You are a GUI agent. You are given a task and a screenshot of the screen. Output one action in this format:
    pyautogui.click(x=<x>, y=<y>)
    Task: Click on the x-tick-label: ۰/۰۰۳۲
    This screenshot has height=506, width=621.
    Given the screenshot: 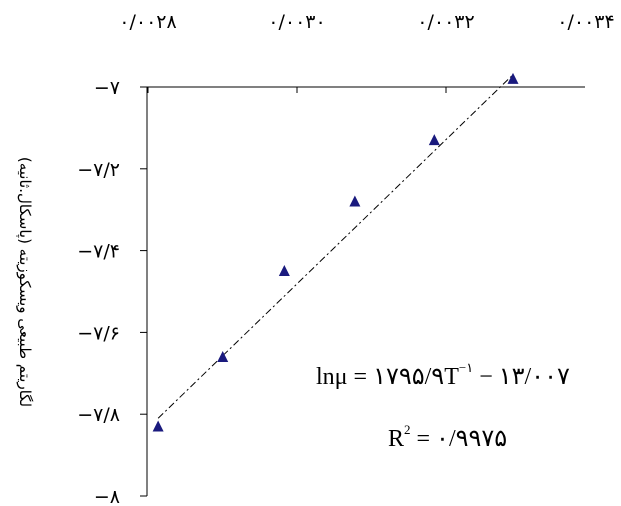 What is the action you would take?
    pyautogui.click(x=445, y=22)
    